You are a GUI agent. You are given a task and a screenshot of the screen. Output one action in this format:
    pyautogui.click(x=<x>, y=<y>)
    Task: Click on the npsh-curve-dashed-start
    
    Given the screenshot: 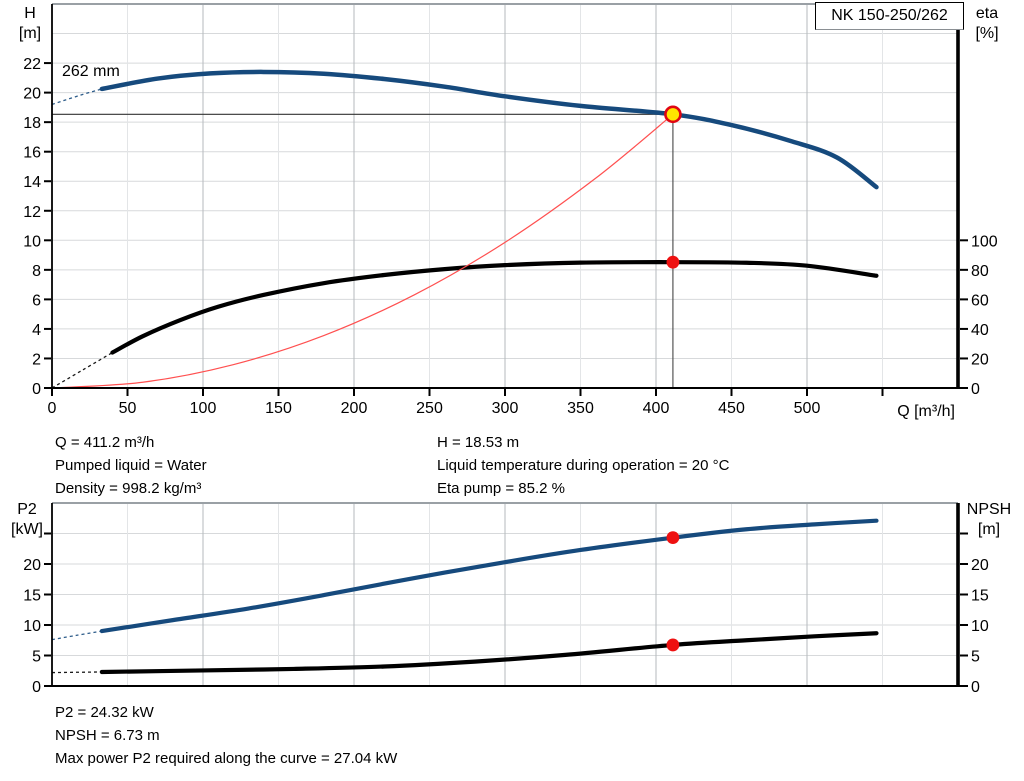 What is the action you would take?
    pyautogui.click(x=76, y=672)
    